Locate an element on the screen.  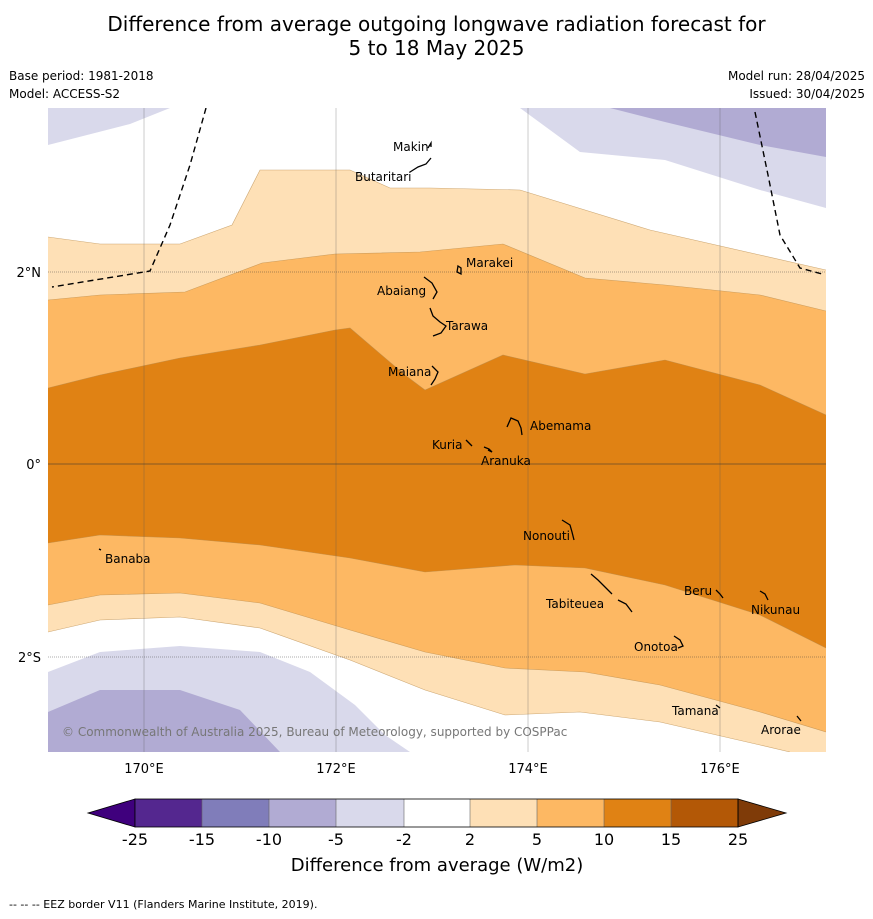
colorbar-tick: 15 is located at coordinates (671, 839).